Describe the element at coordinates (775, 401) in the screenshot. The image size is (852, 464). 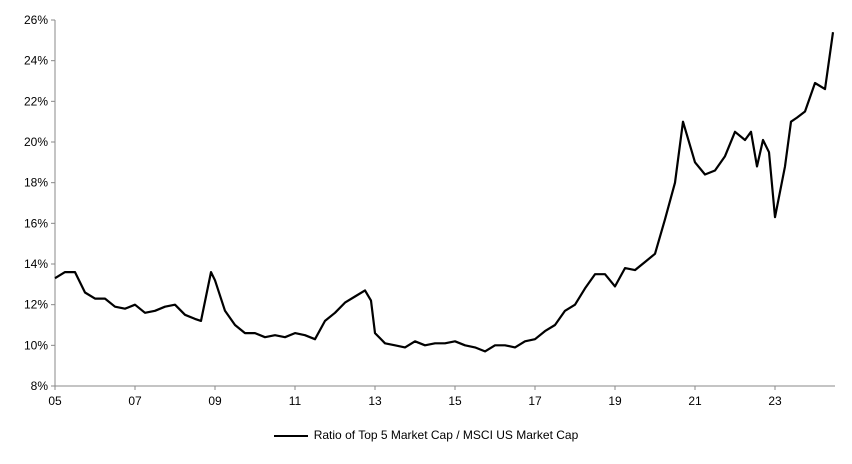
I see `x-tick-label: 23` at that location.